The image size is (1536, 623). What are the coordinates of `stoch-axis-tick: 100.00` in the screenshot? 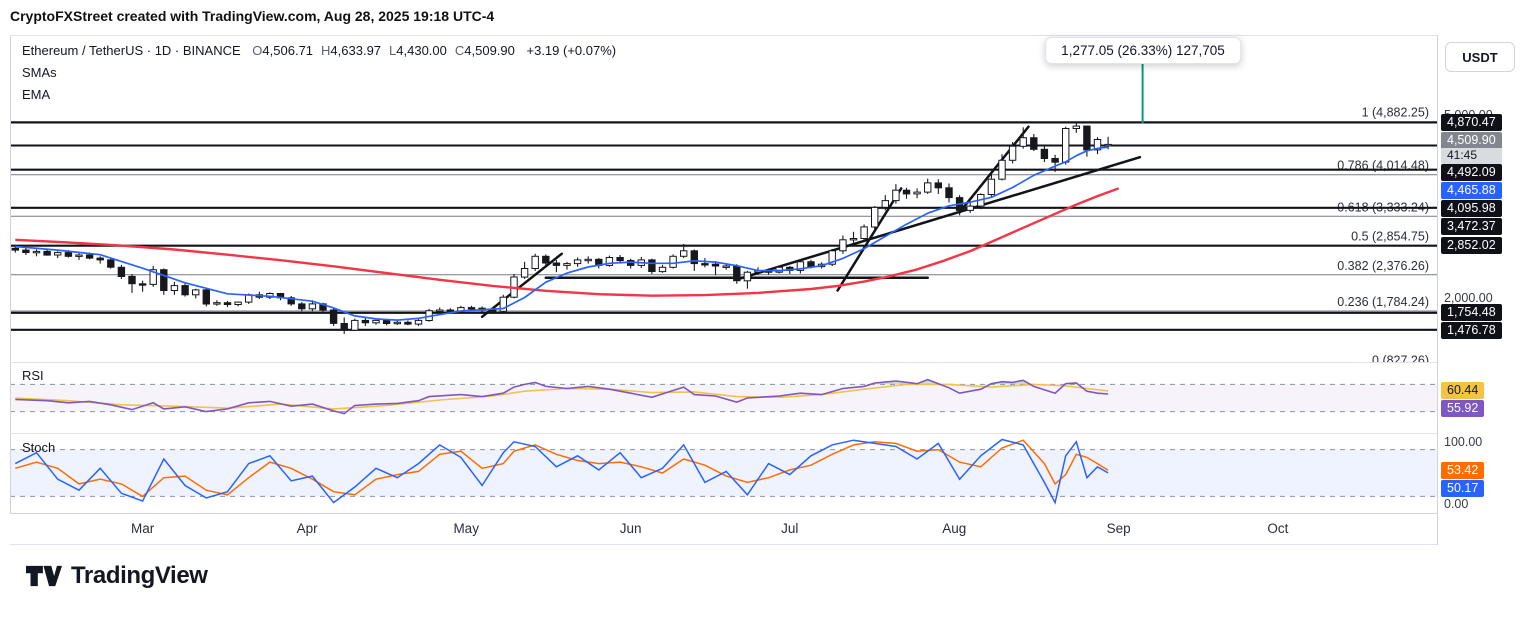 It's located at (1463, 442).